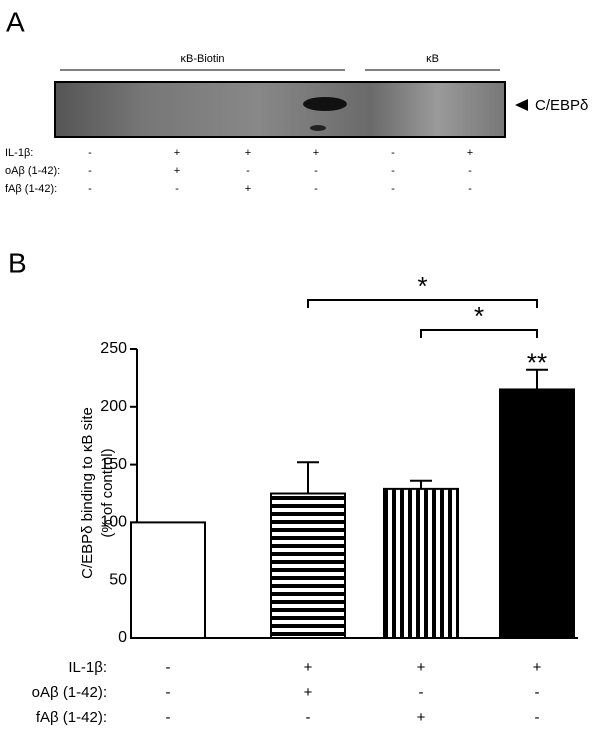  Describe the element at coordinates (118, 579) in the screenshot. I see `y-tick-label: 50` at that location.